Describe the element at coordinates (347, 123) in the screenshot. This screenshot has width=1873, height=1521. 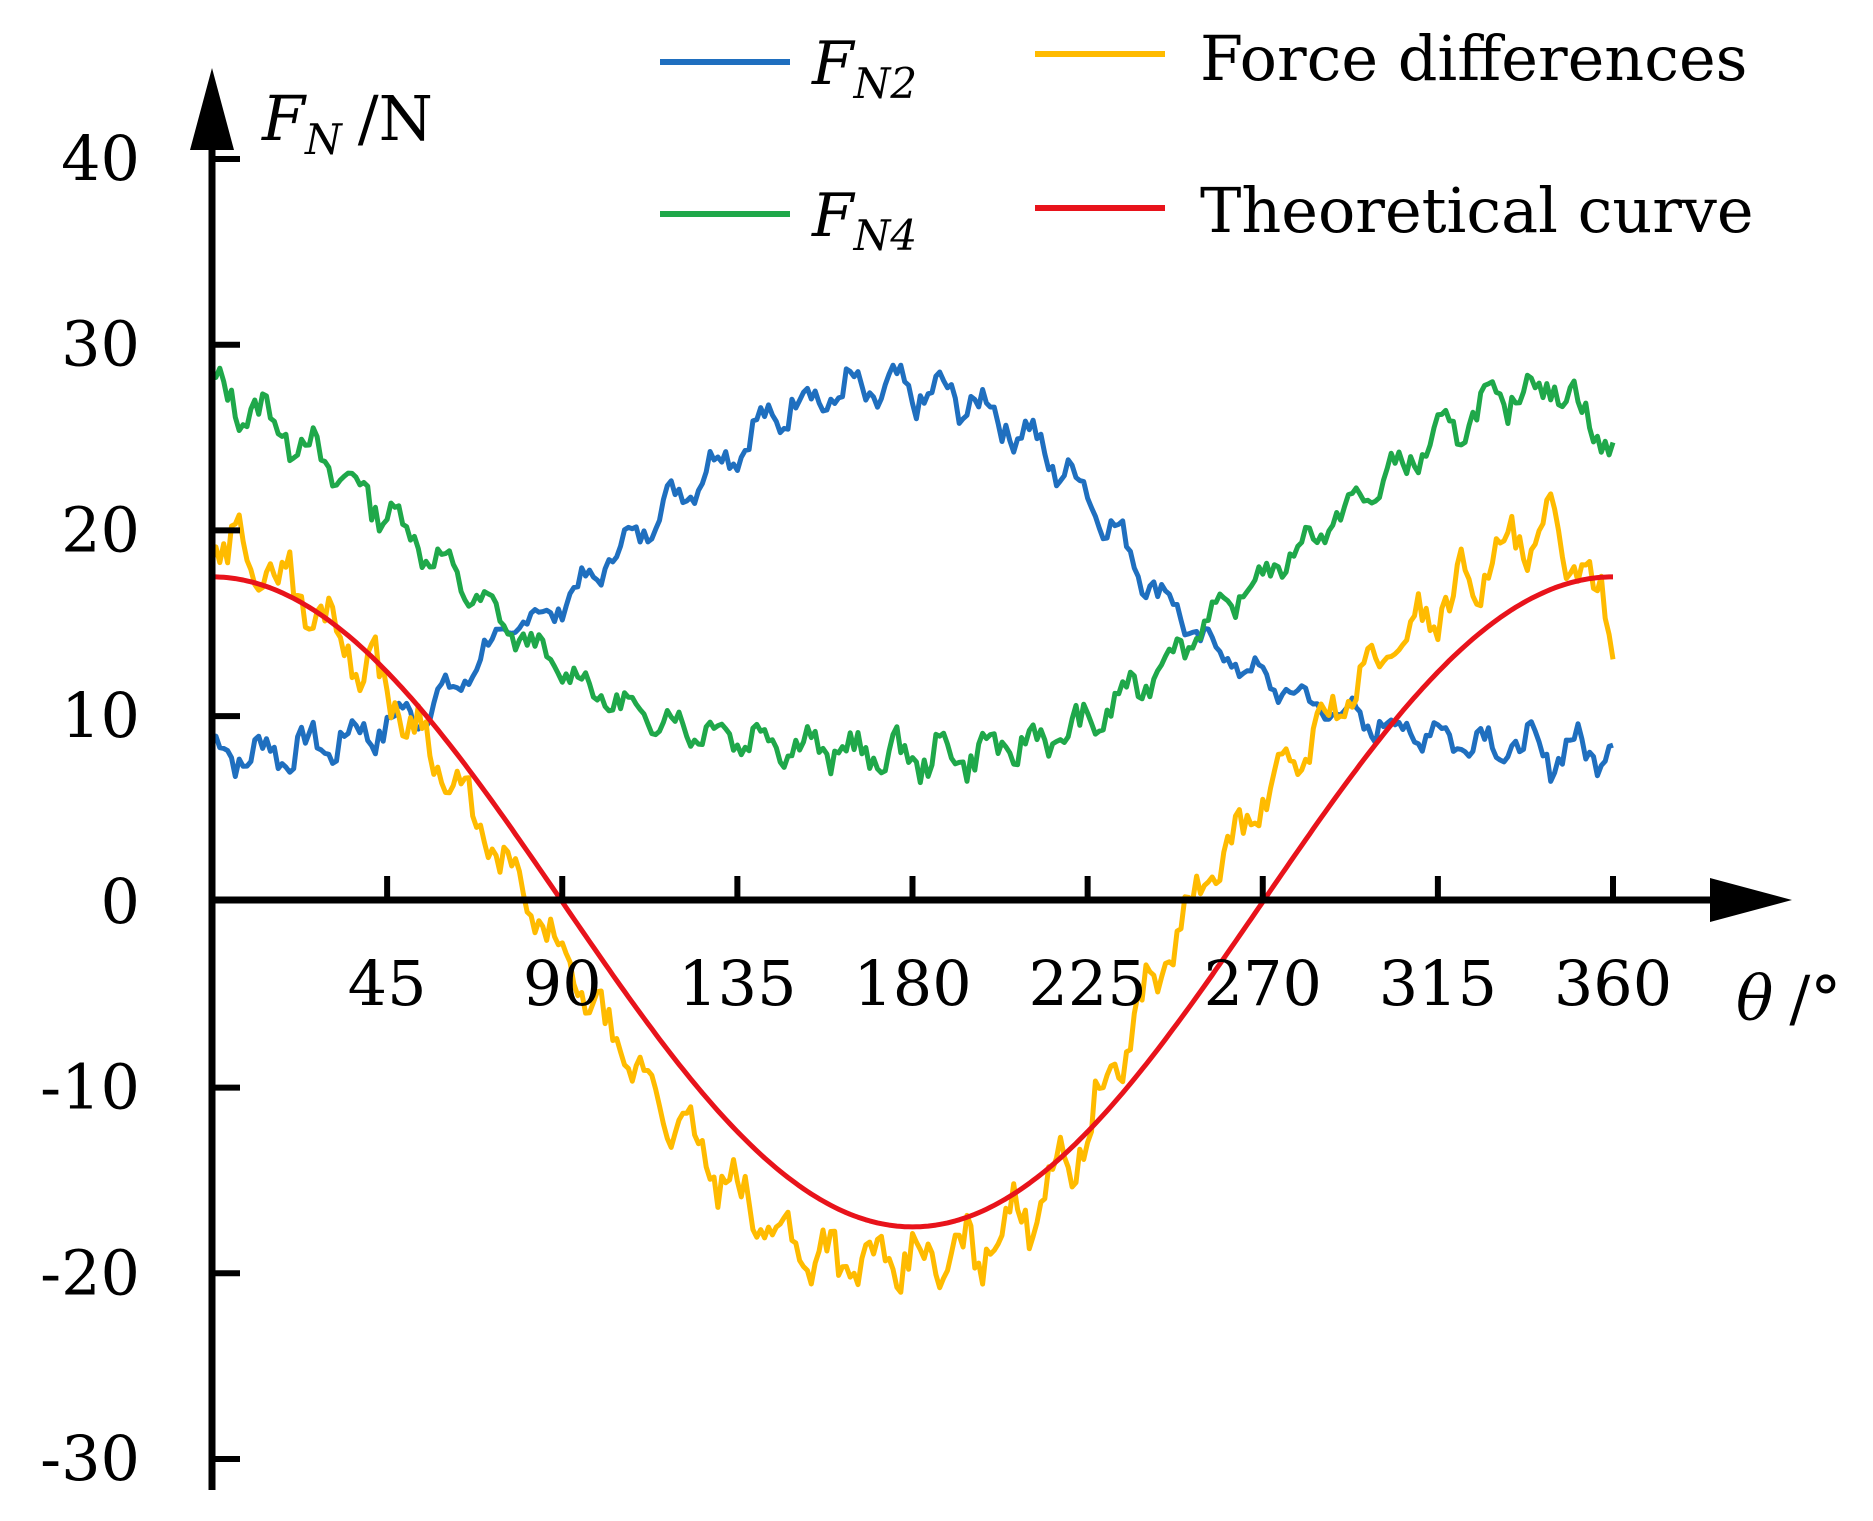
I see `y-axis-label: FN/N` at that location.